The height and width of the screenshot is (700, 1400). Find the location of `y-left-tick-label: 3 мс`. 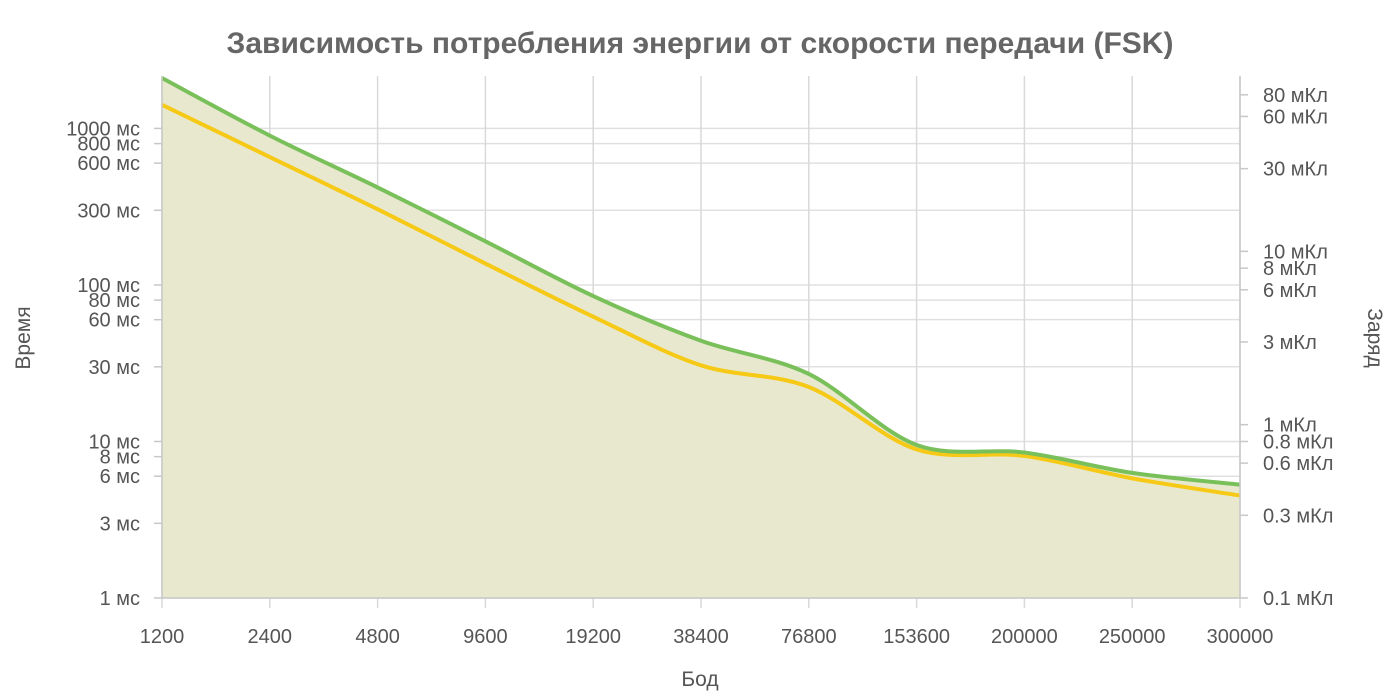

y-left-tick-label: 3 мс is located at coordinates (120, 524).